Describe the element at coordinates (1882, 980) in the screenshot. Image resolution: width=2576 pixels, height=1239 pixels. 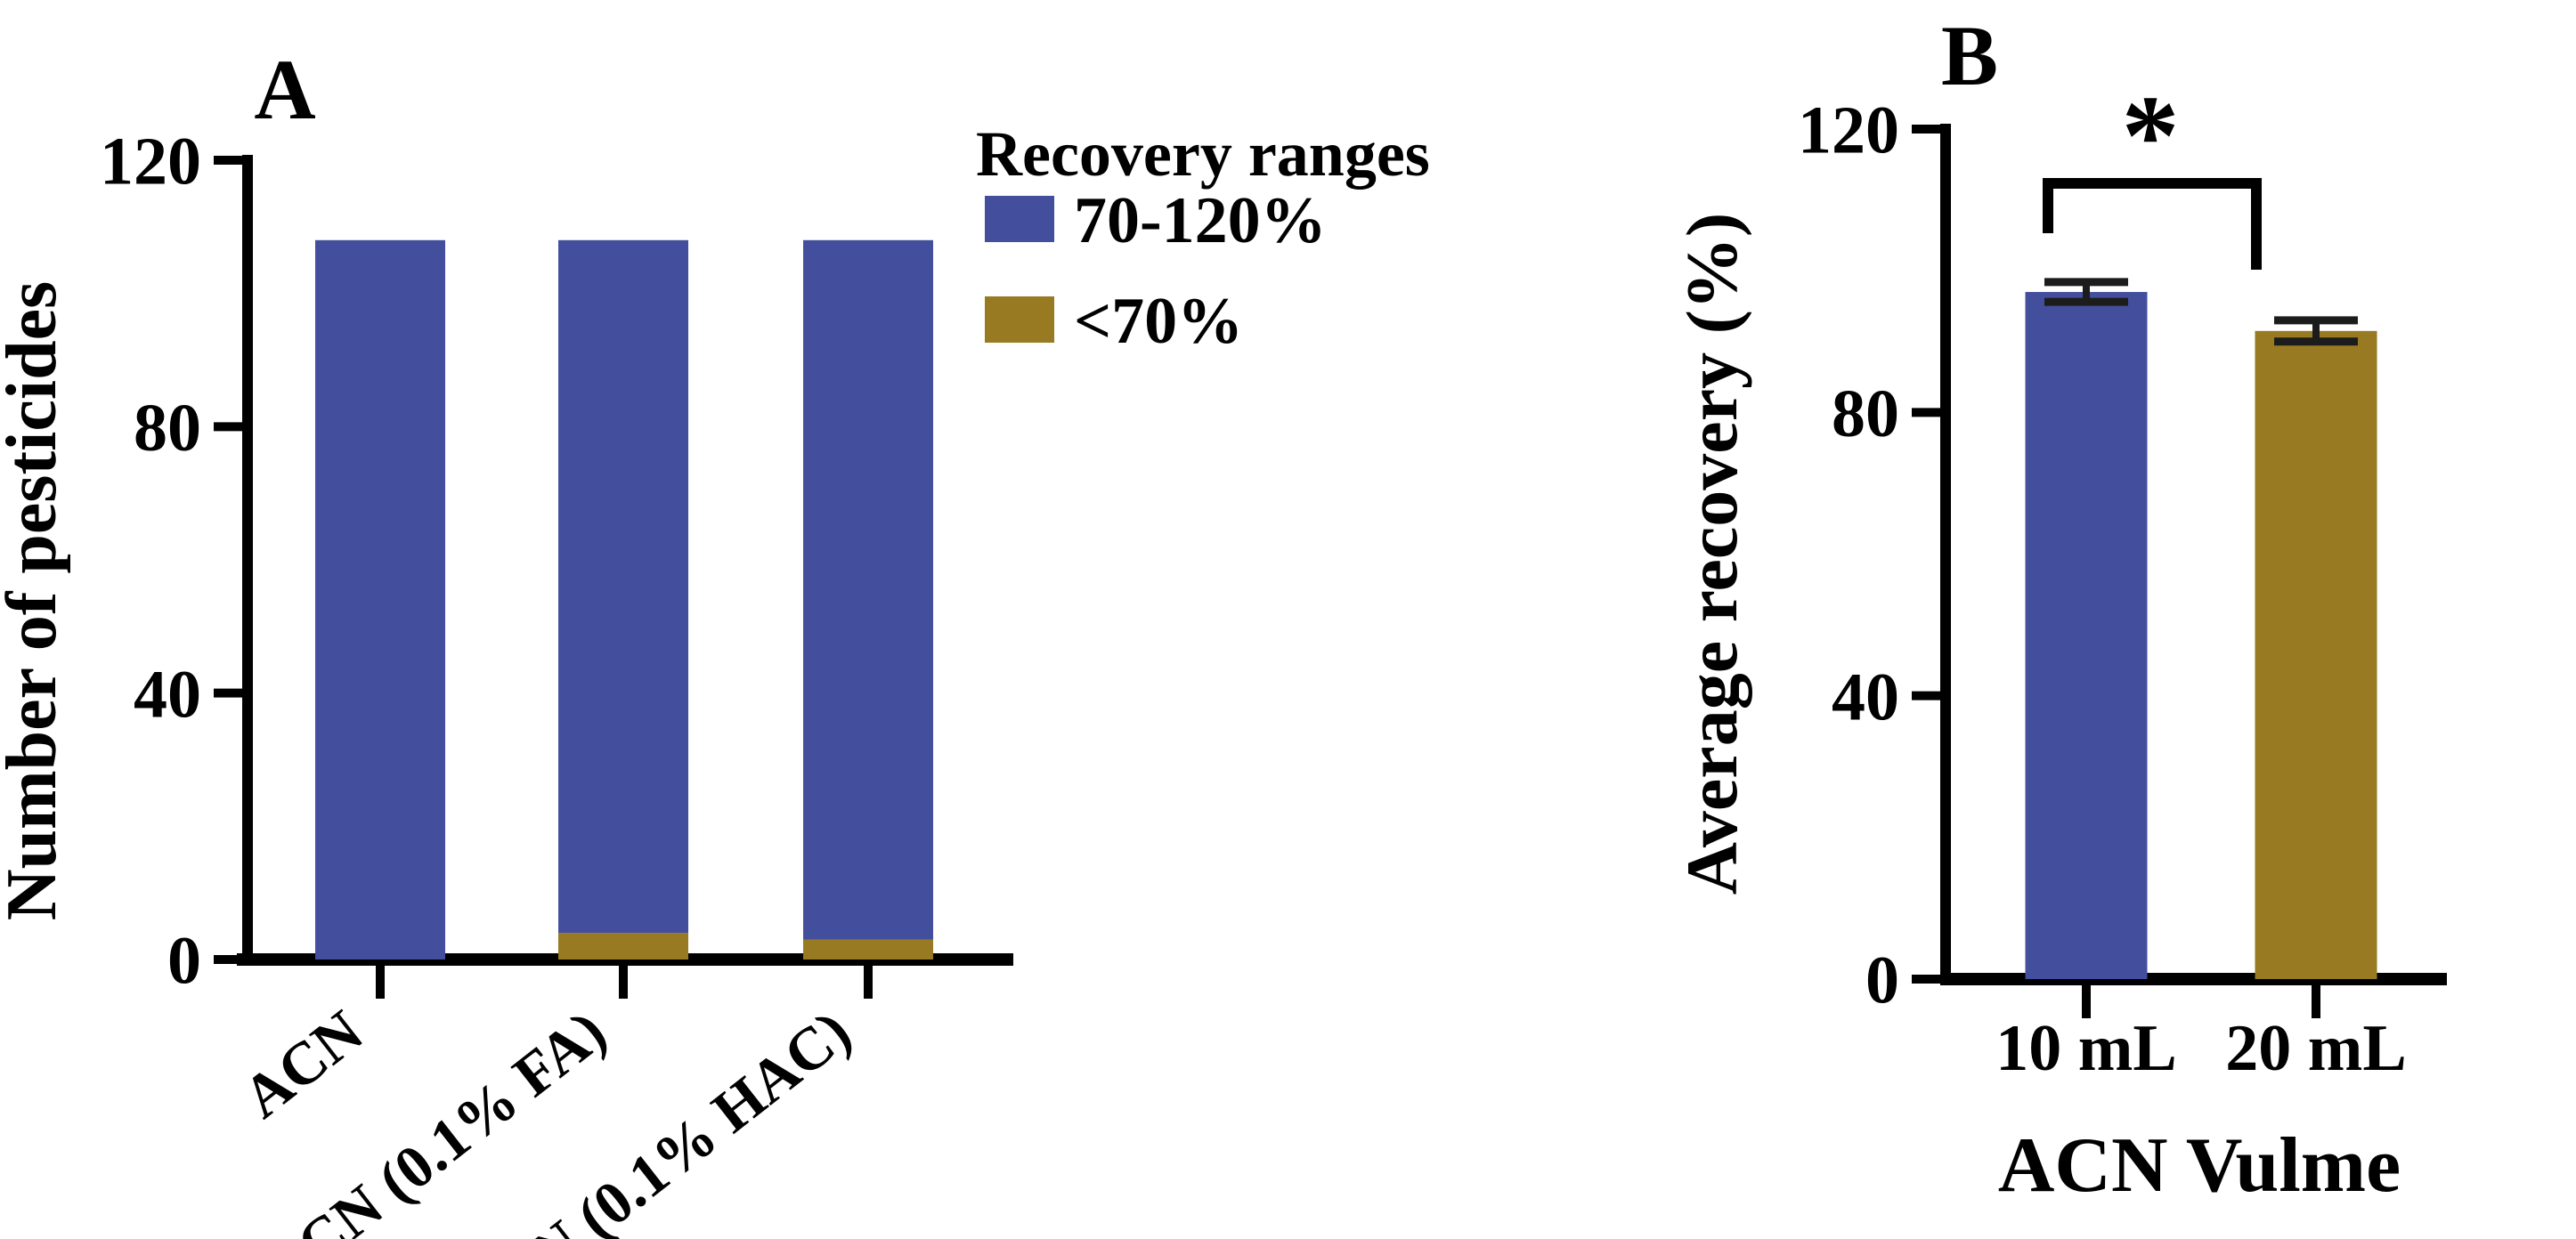
I see `panel-b-ytick-label: 0` at that location.